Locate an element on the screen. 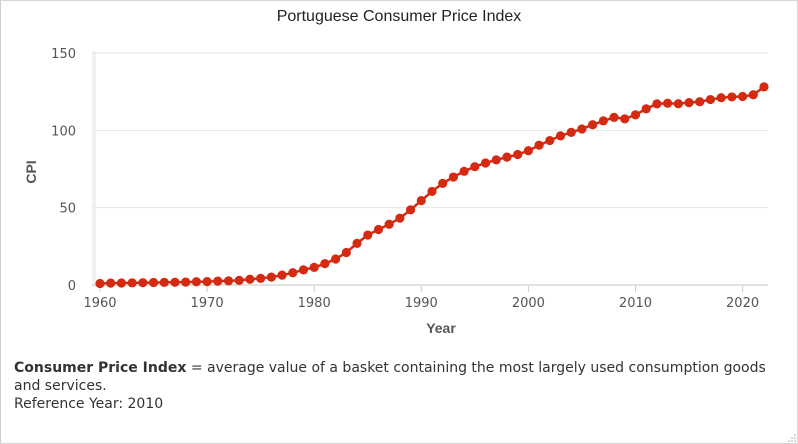 Image resolution: width=798 pixels, height=444 pixels. y-axis-ticks: 0 50 100 150 is located at coordinates (63, 170).